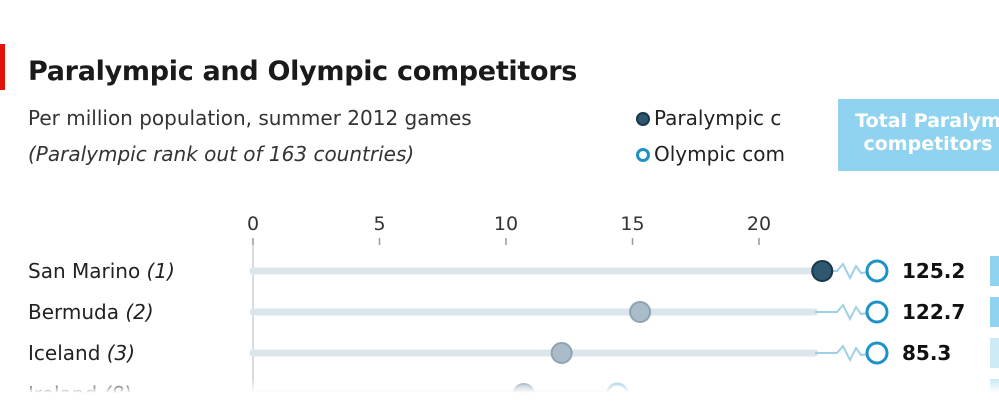  Describe the element at coordinates (643, 155) in the screenshot. I see `olympic-ring-icon` at that location.